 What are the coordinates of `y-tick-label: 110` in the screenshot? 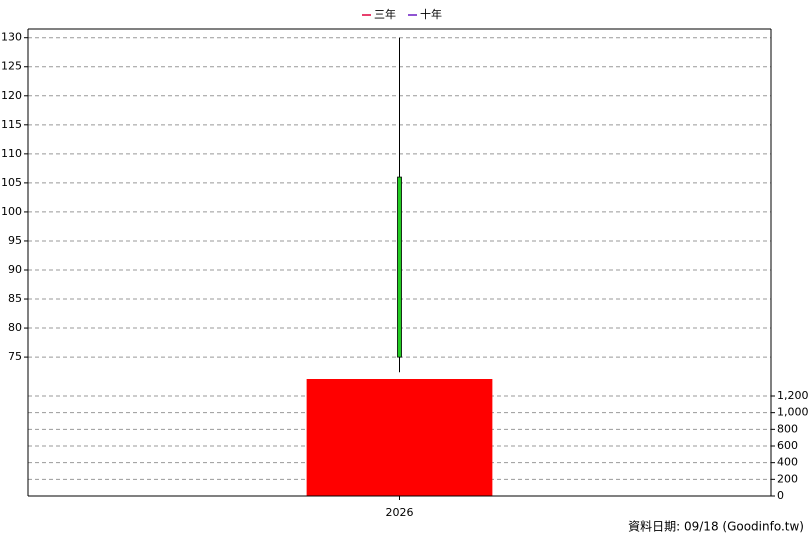 It's located at (11, 153).